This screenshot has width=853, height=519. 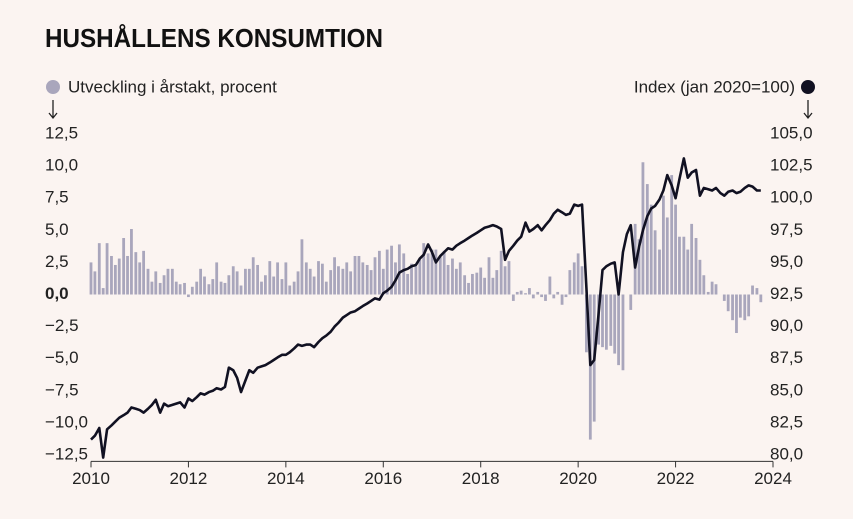 What do you see at coordinates (786, 325) in the screenshot?
I see `y2-tick-label: 90,0` at bounding box center [786, 325].